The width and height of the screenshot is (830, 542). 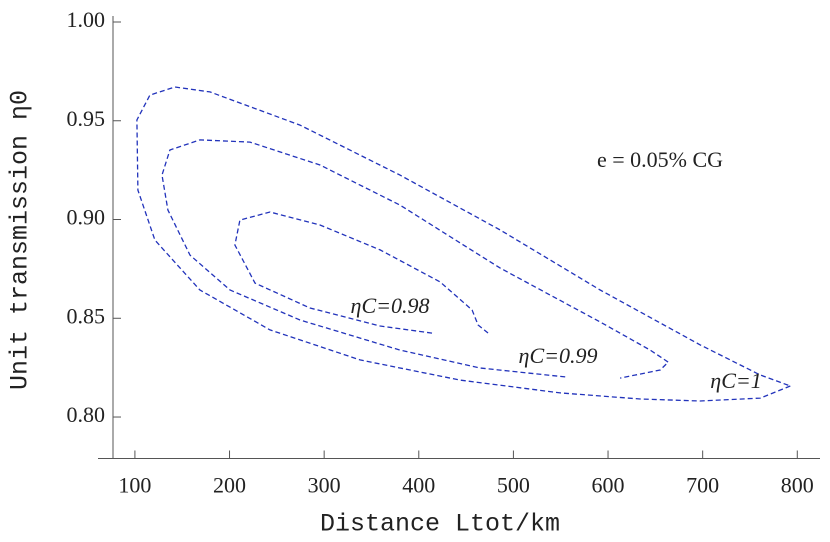 What do you see at coordinates (797, 485) in the screenshot?
I see `x-tick-label: 800` at bounding box center [797, 485].